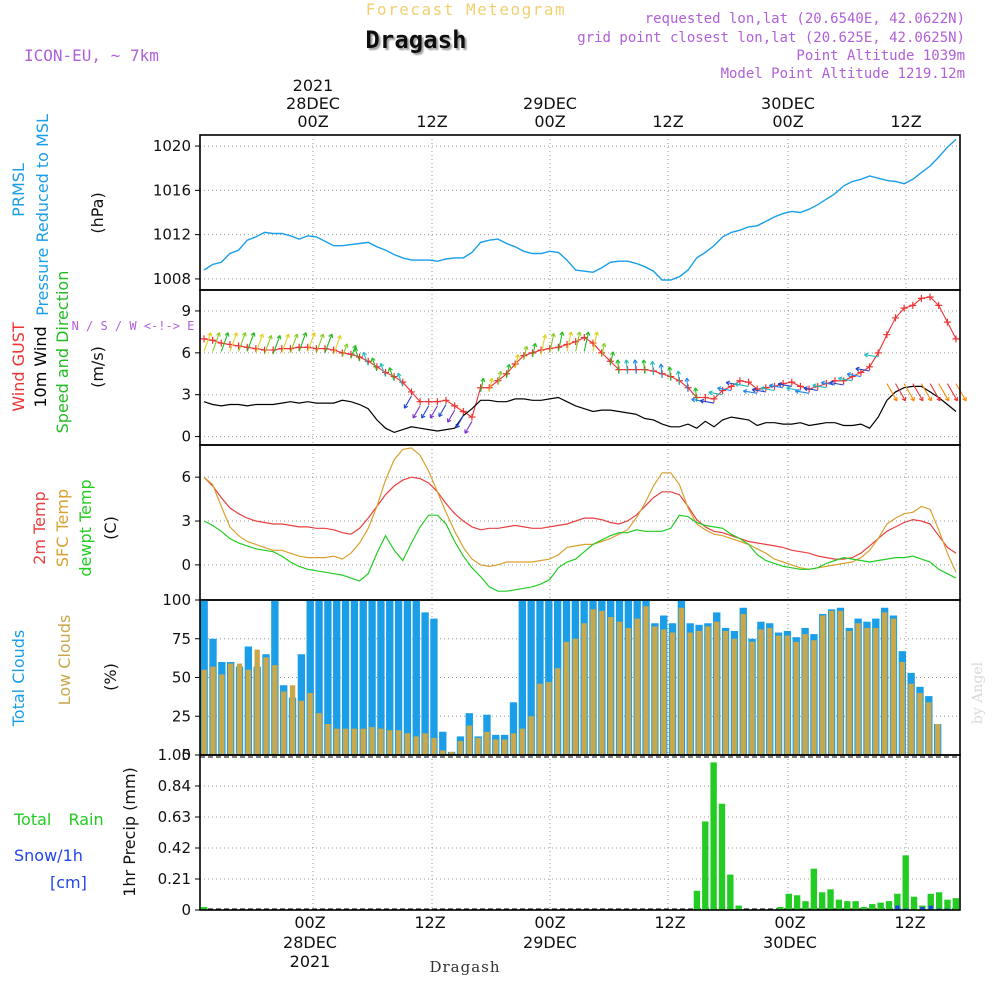  I want to click on bottom-date-label: 28DEC, so click(310, 942).